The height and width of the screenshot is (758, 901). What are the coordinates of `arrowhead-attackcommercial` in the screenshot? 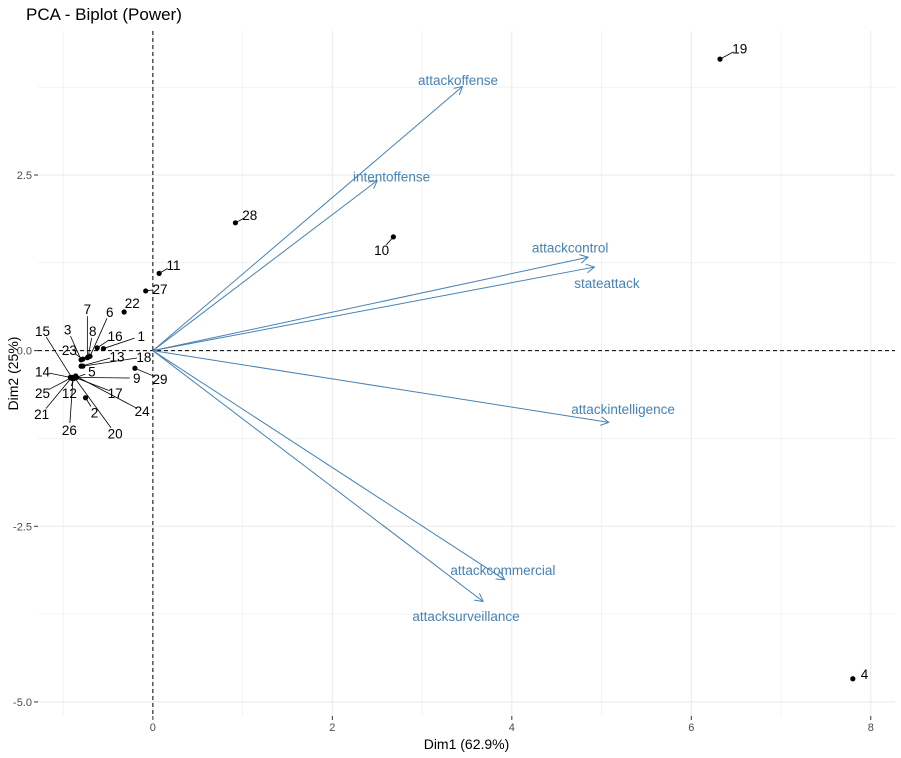 It's located at (500, 576).